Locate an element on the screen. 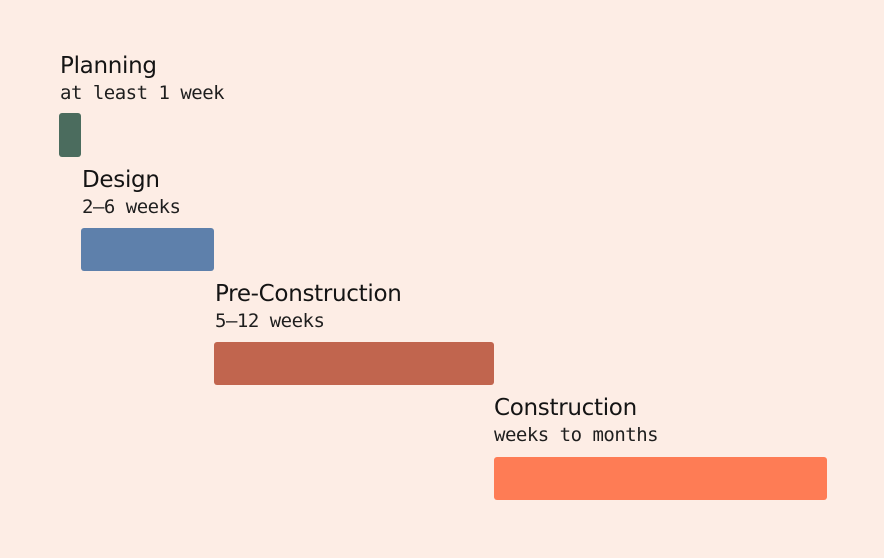 The image size is (884, 558). phase-name: Pre-Construction is located at coordinates (308, 294).